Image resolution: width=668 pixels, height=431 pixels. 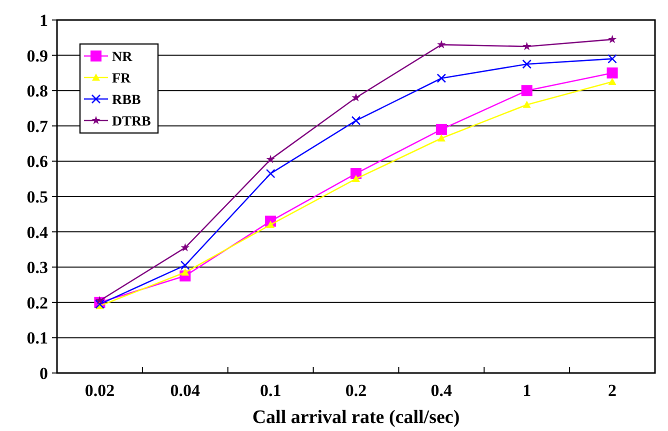 What do you see at coordinates (37, 196) in the screenshot?
I see `y-tick-label: 0.5` at bounding box center [37, 196].